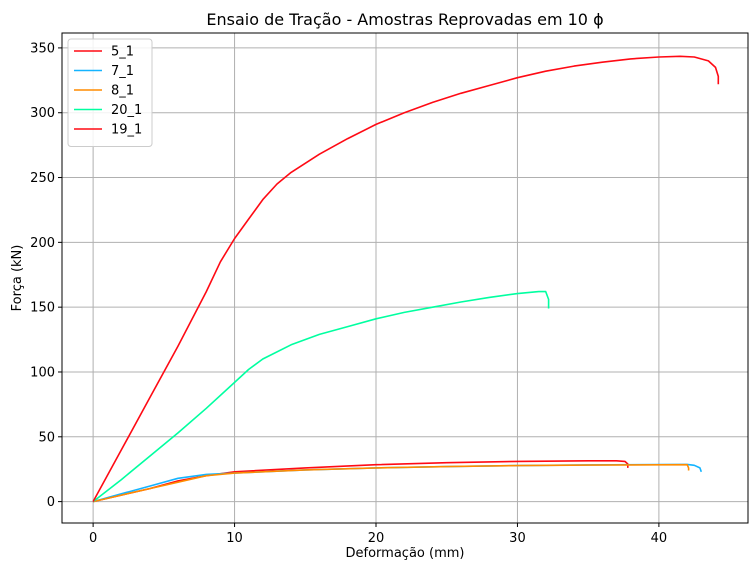  Describe the element at coordinates (234, 538) in the screenshot. I see `x-tick-label: 10` at that location.